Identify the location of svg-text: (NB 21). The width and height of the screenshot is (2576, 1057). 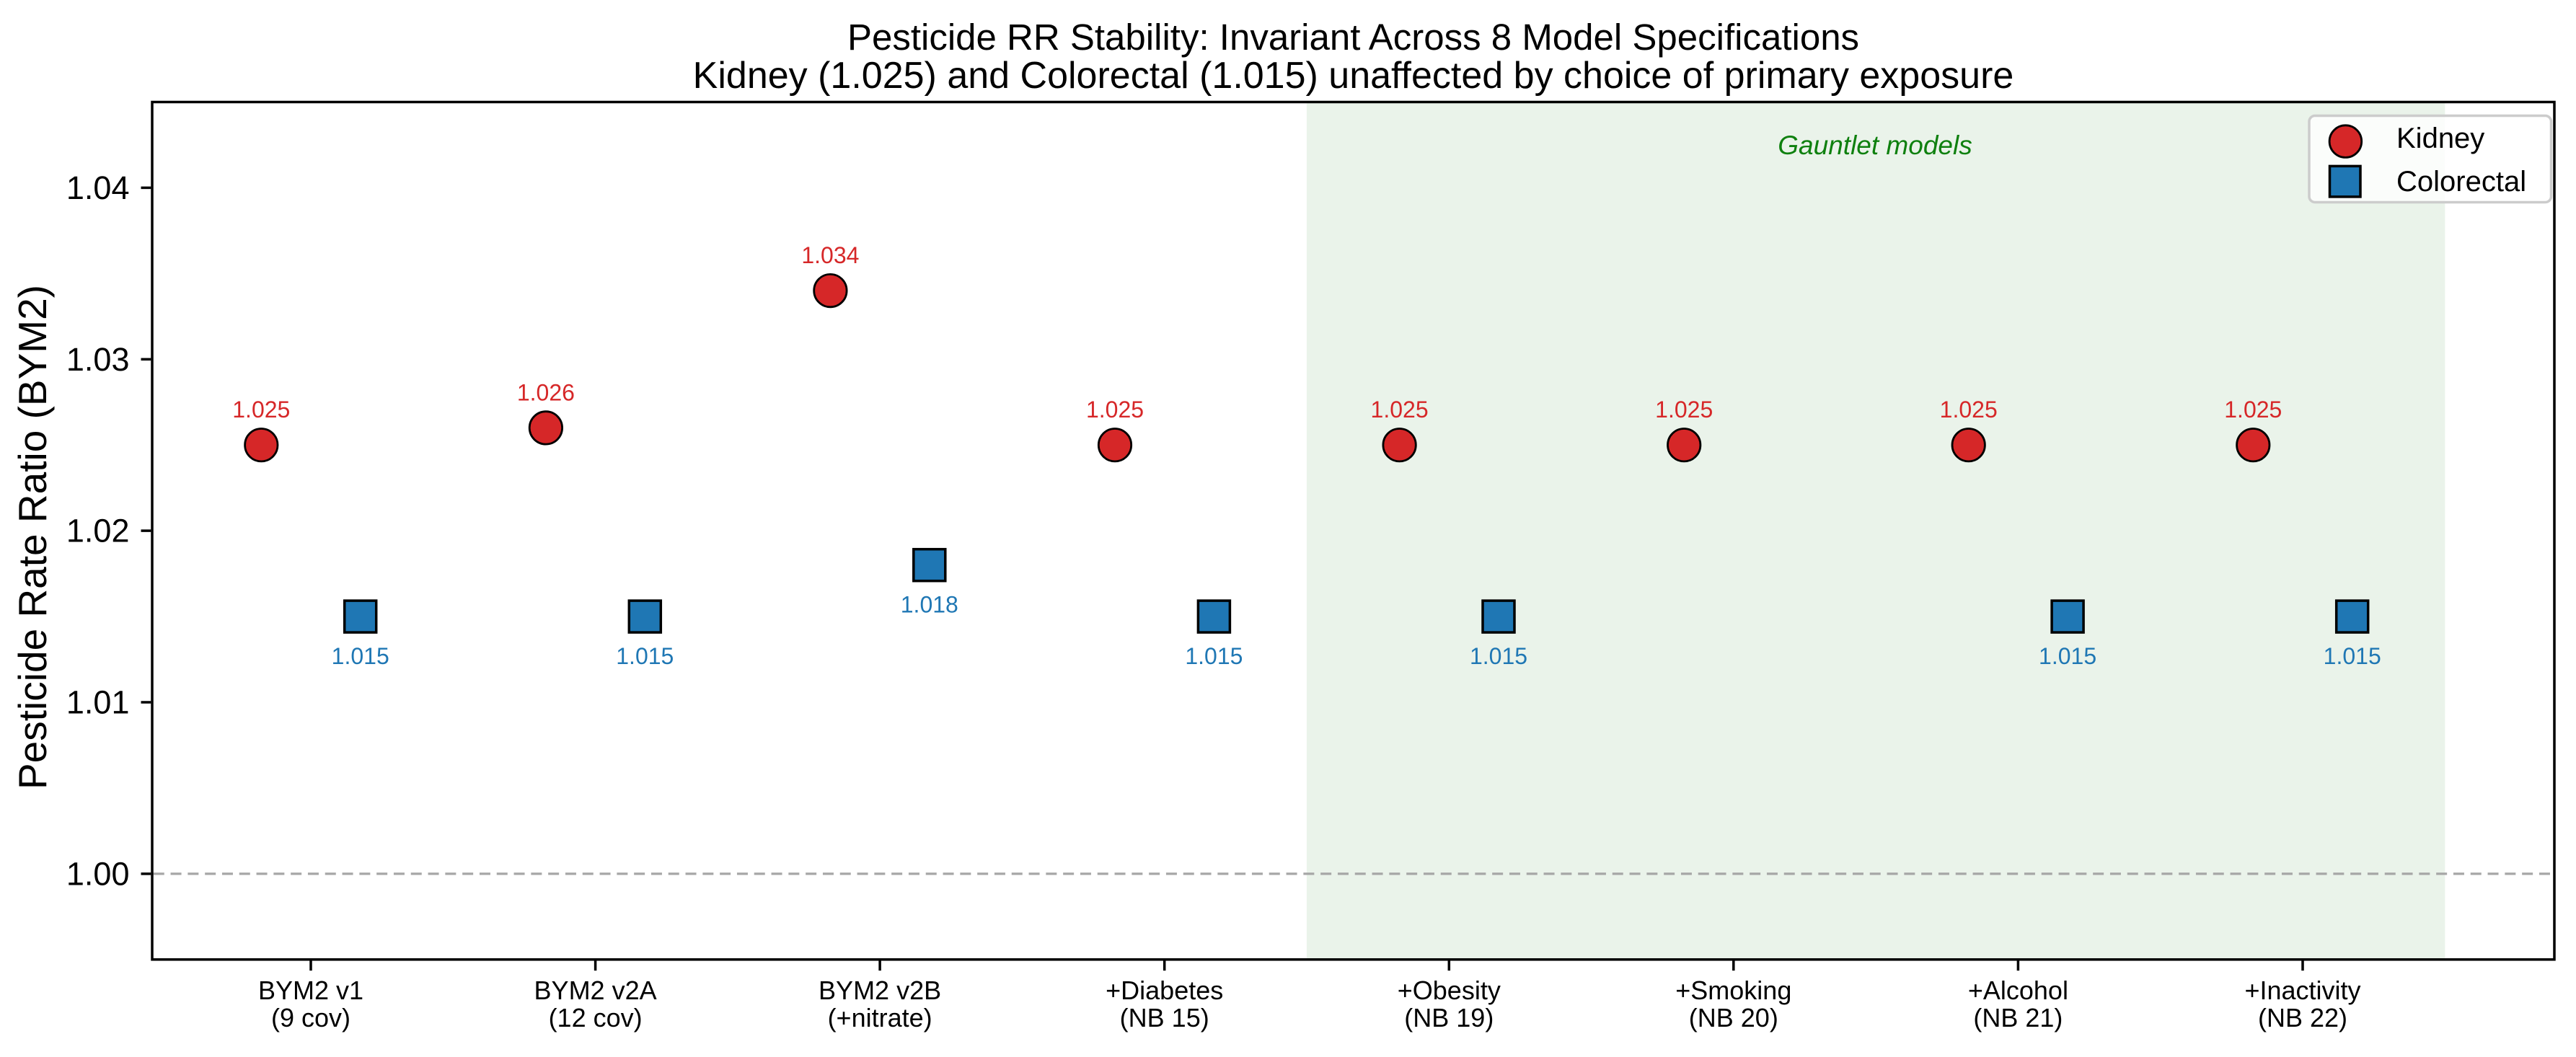
(2018, 1018).